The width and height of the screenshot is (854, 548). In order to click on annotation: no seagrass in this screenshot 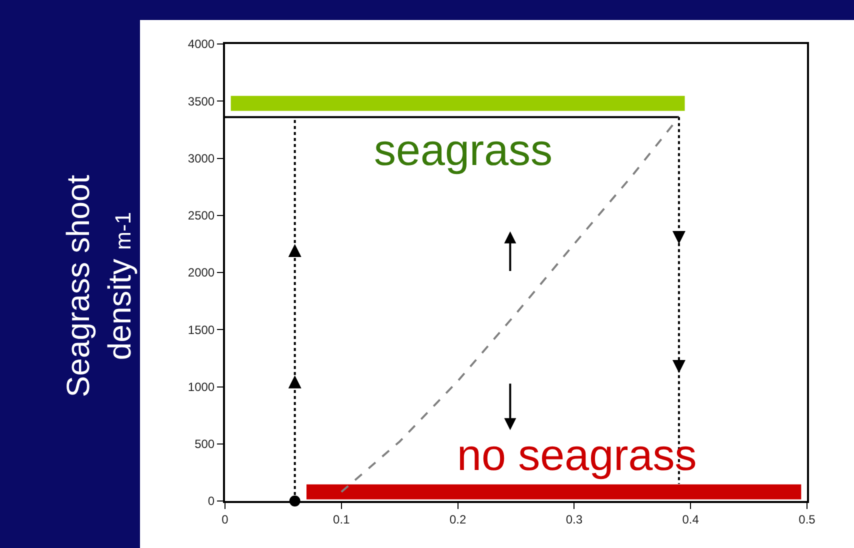, I will do `click(577, 455)`.